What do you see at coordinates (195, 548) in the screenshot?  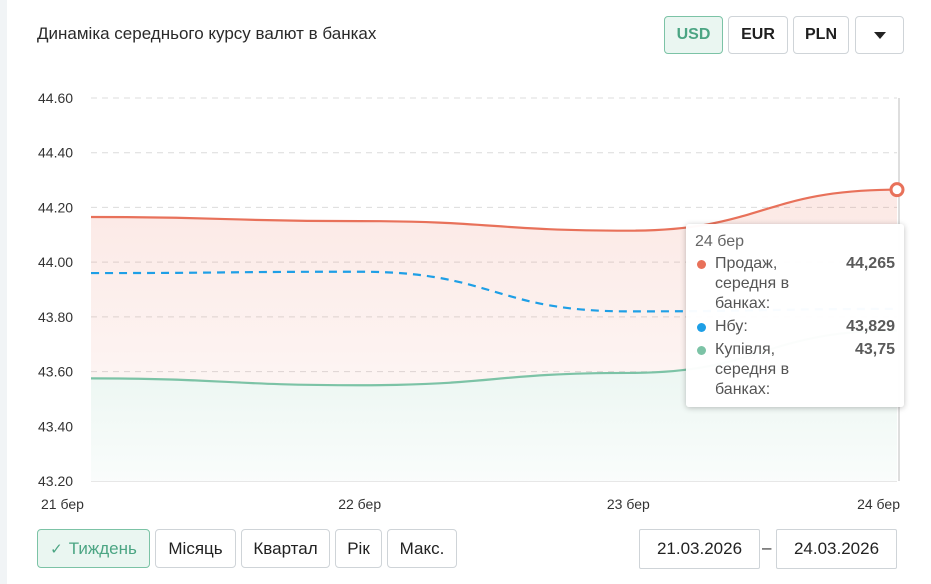 I see `period-month-button: Місяць` at bounding box center [195, 548].